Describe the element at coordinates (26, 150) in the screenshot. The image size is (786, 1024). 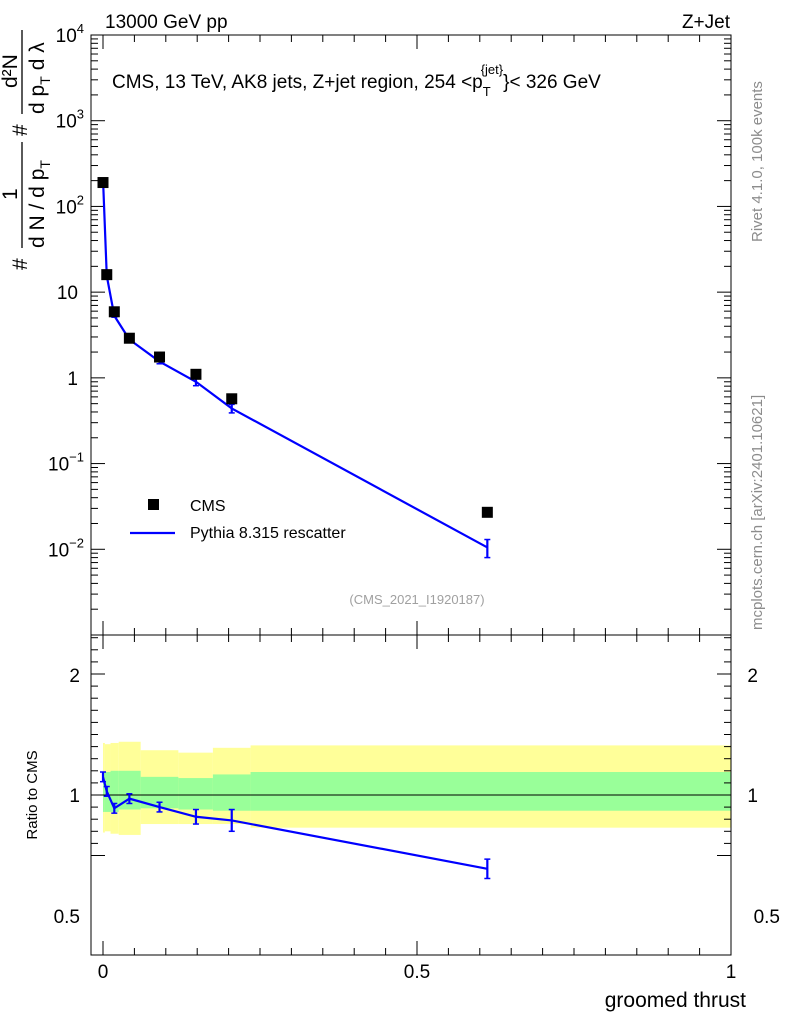
I see `main-y-label: # 1 d N / d pT # d²N d pTd λ` at that location.